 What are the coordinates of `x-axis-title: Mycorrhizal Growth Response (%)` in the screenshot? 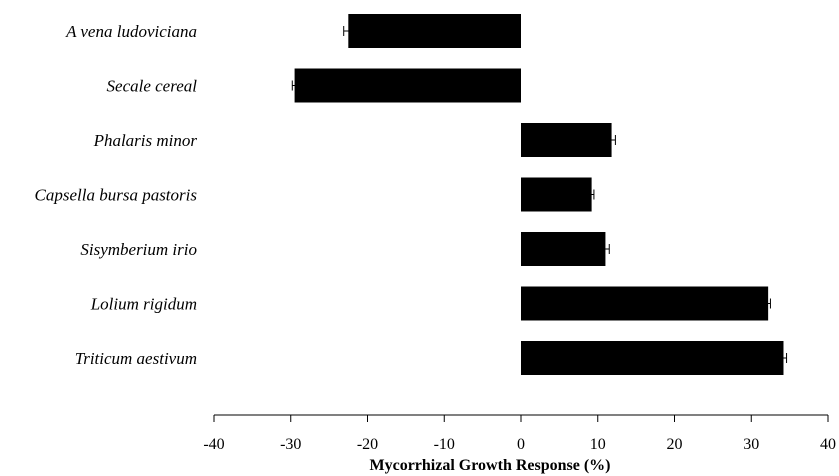 It's located at (490, 465).